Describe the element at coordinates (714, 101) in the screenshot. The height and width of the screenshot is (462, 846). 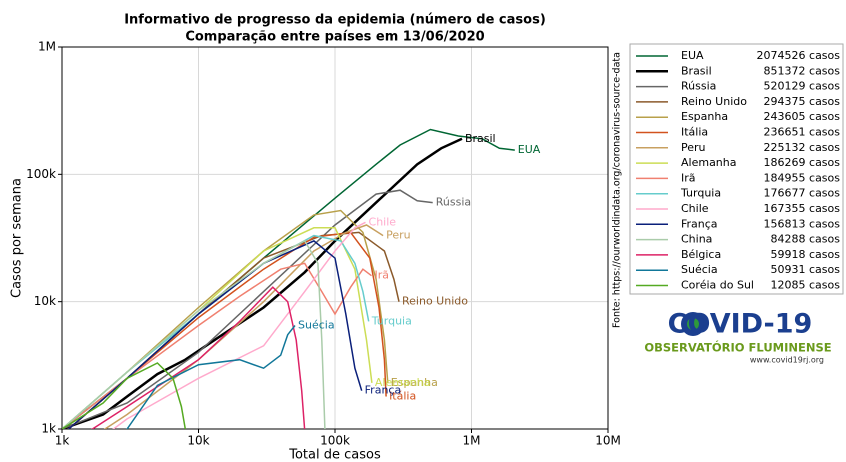
I see `legend-label: Reino Unido` at that location.